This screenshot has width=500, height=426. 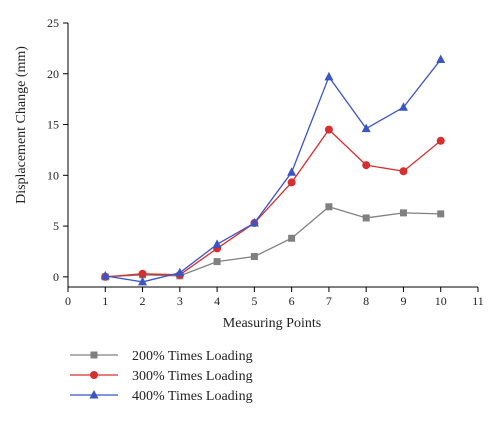 I want to click on x-tick-label: 9, so click(x=403, y=301).